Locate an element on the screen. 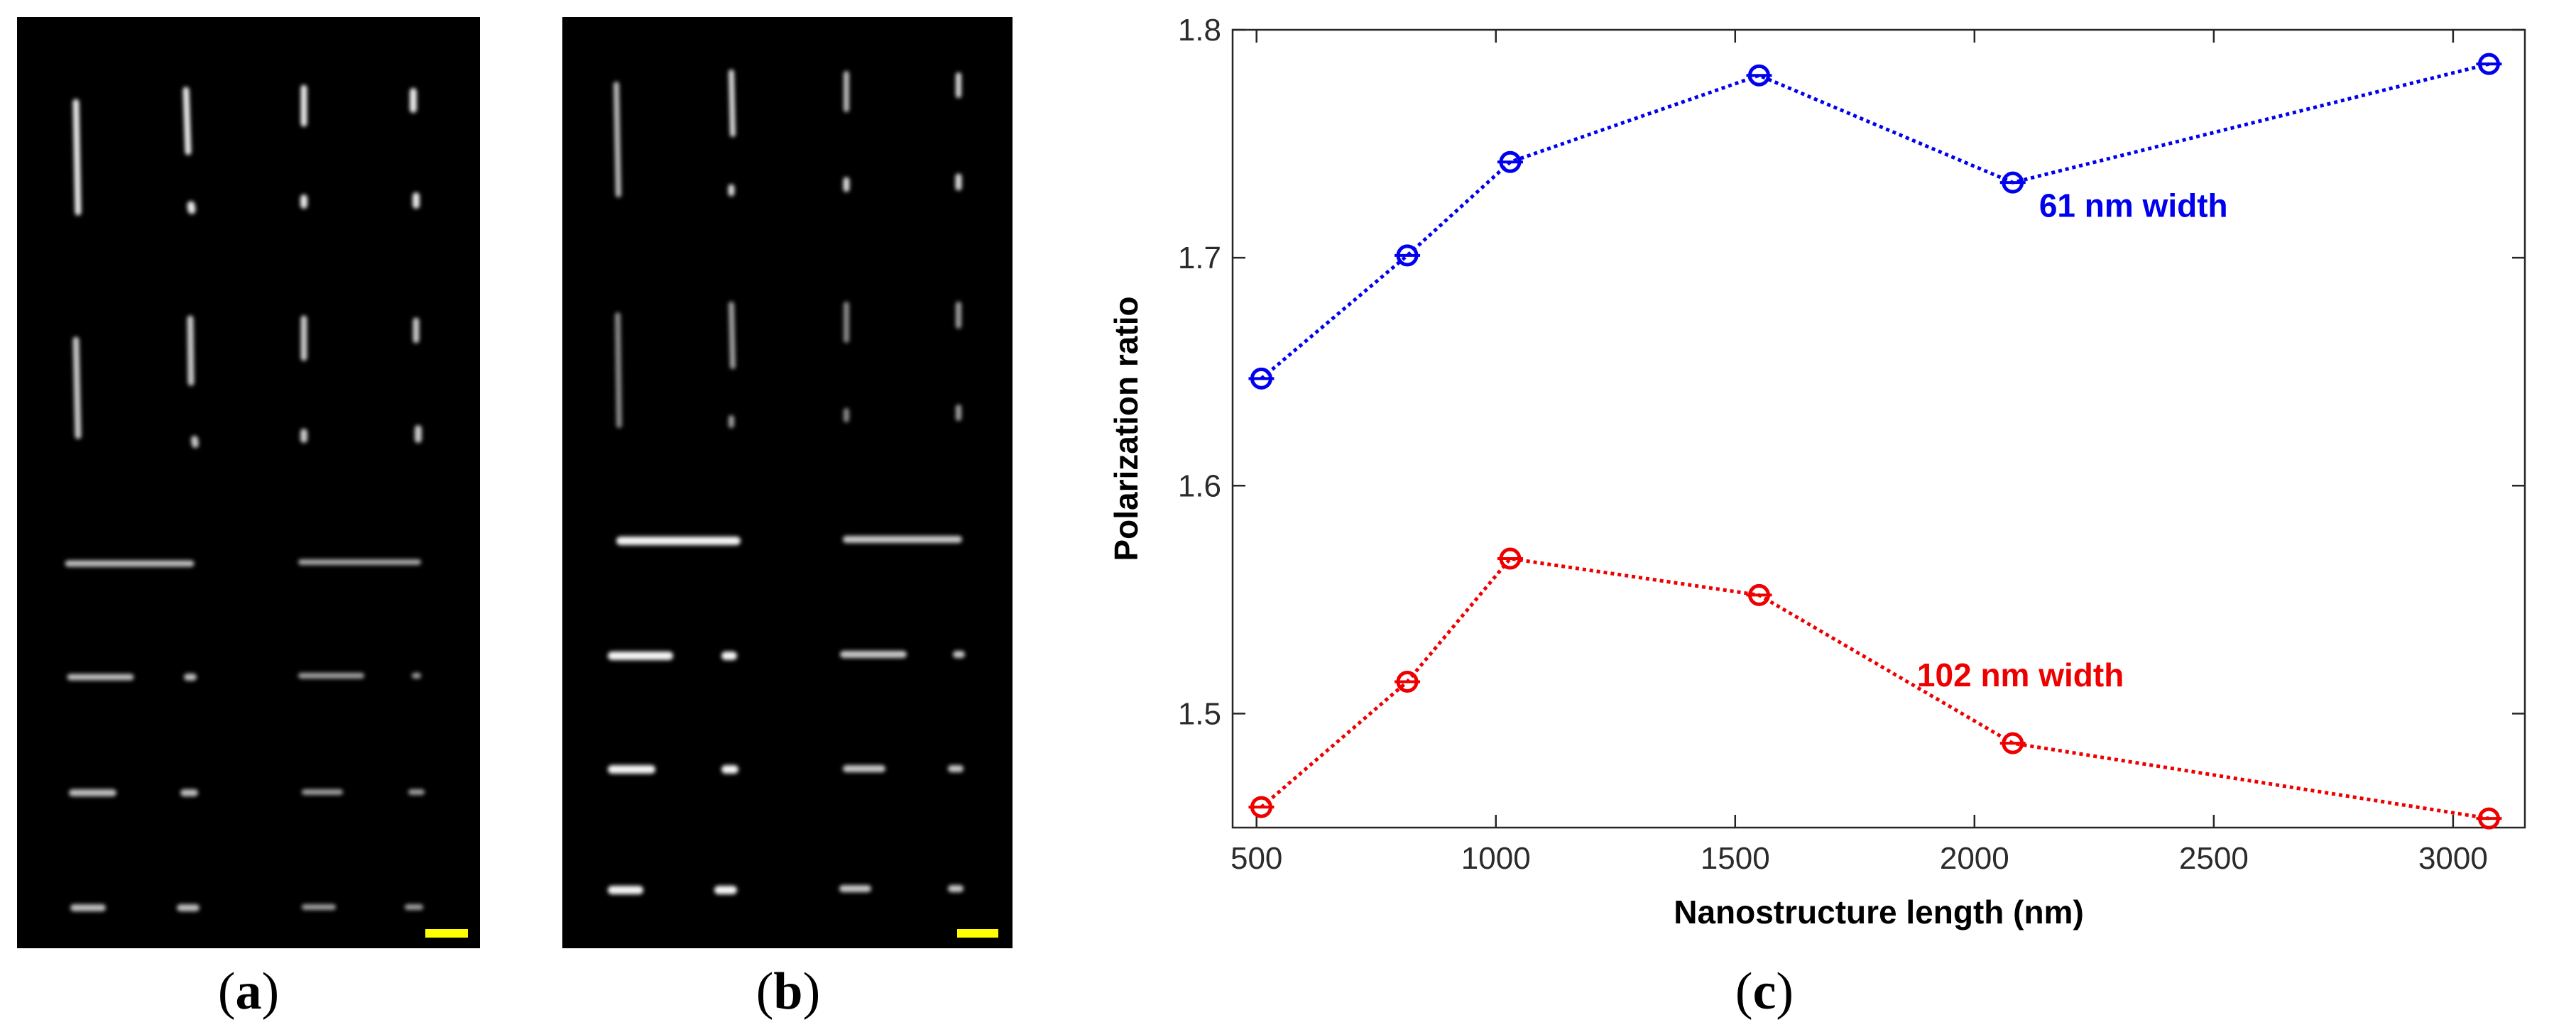 The image size is (2576, 1032). y-tick-label: 1.6 is located at coordinates (1199, 485).